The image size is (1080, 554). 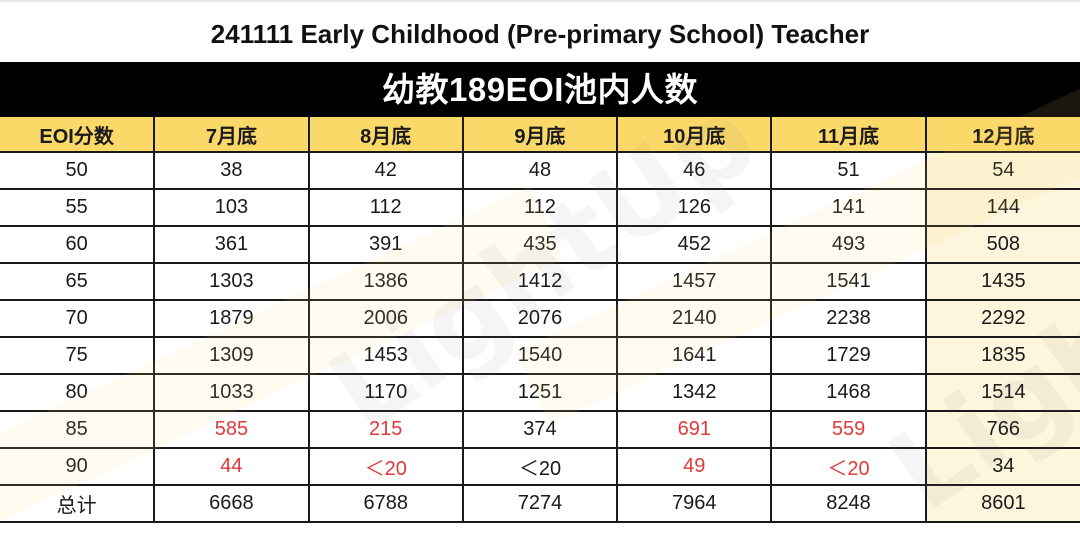 What do you see at coordinates (231, 392) in the screenshot?
I see `count-cell: 1033` at bounding box center [231, 392].